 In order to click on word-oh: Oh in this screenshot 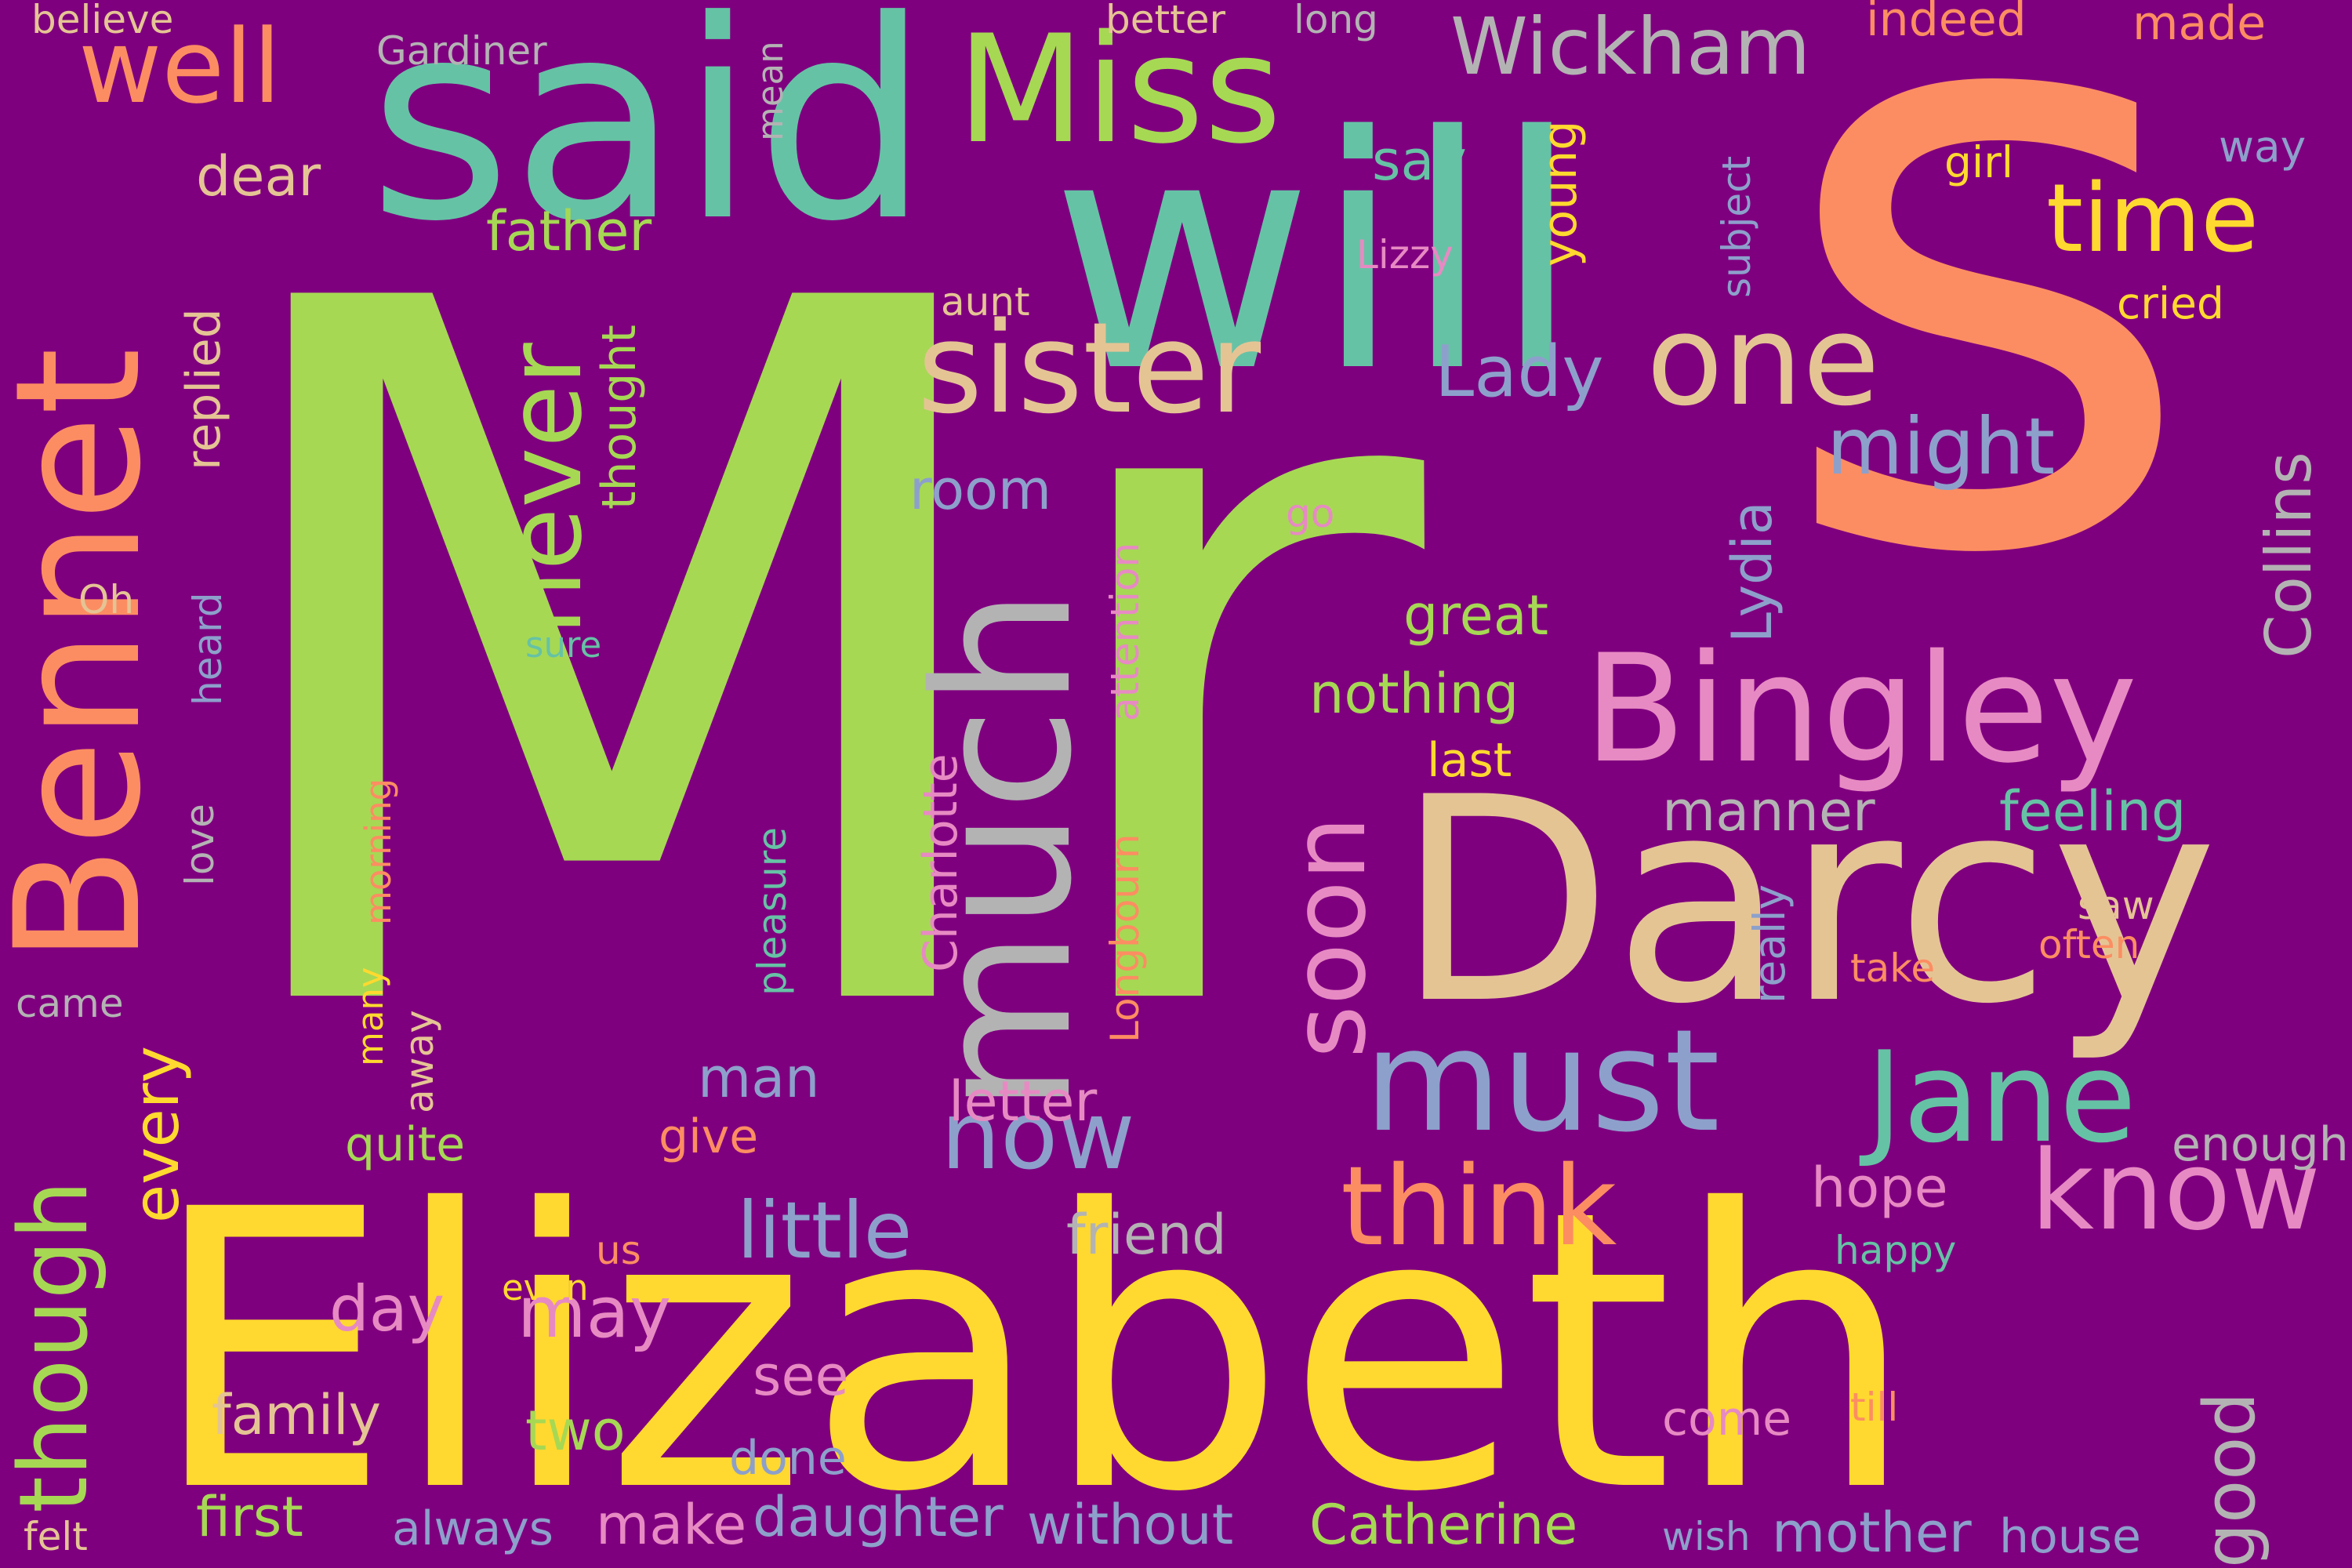, I will do `click(107, 599)`.